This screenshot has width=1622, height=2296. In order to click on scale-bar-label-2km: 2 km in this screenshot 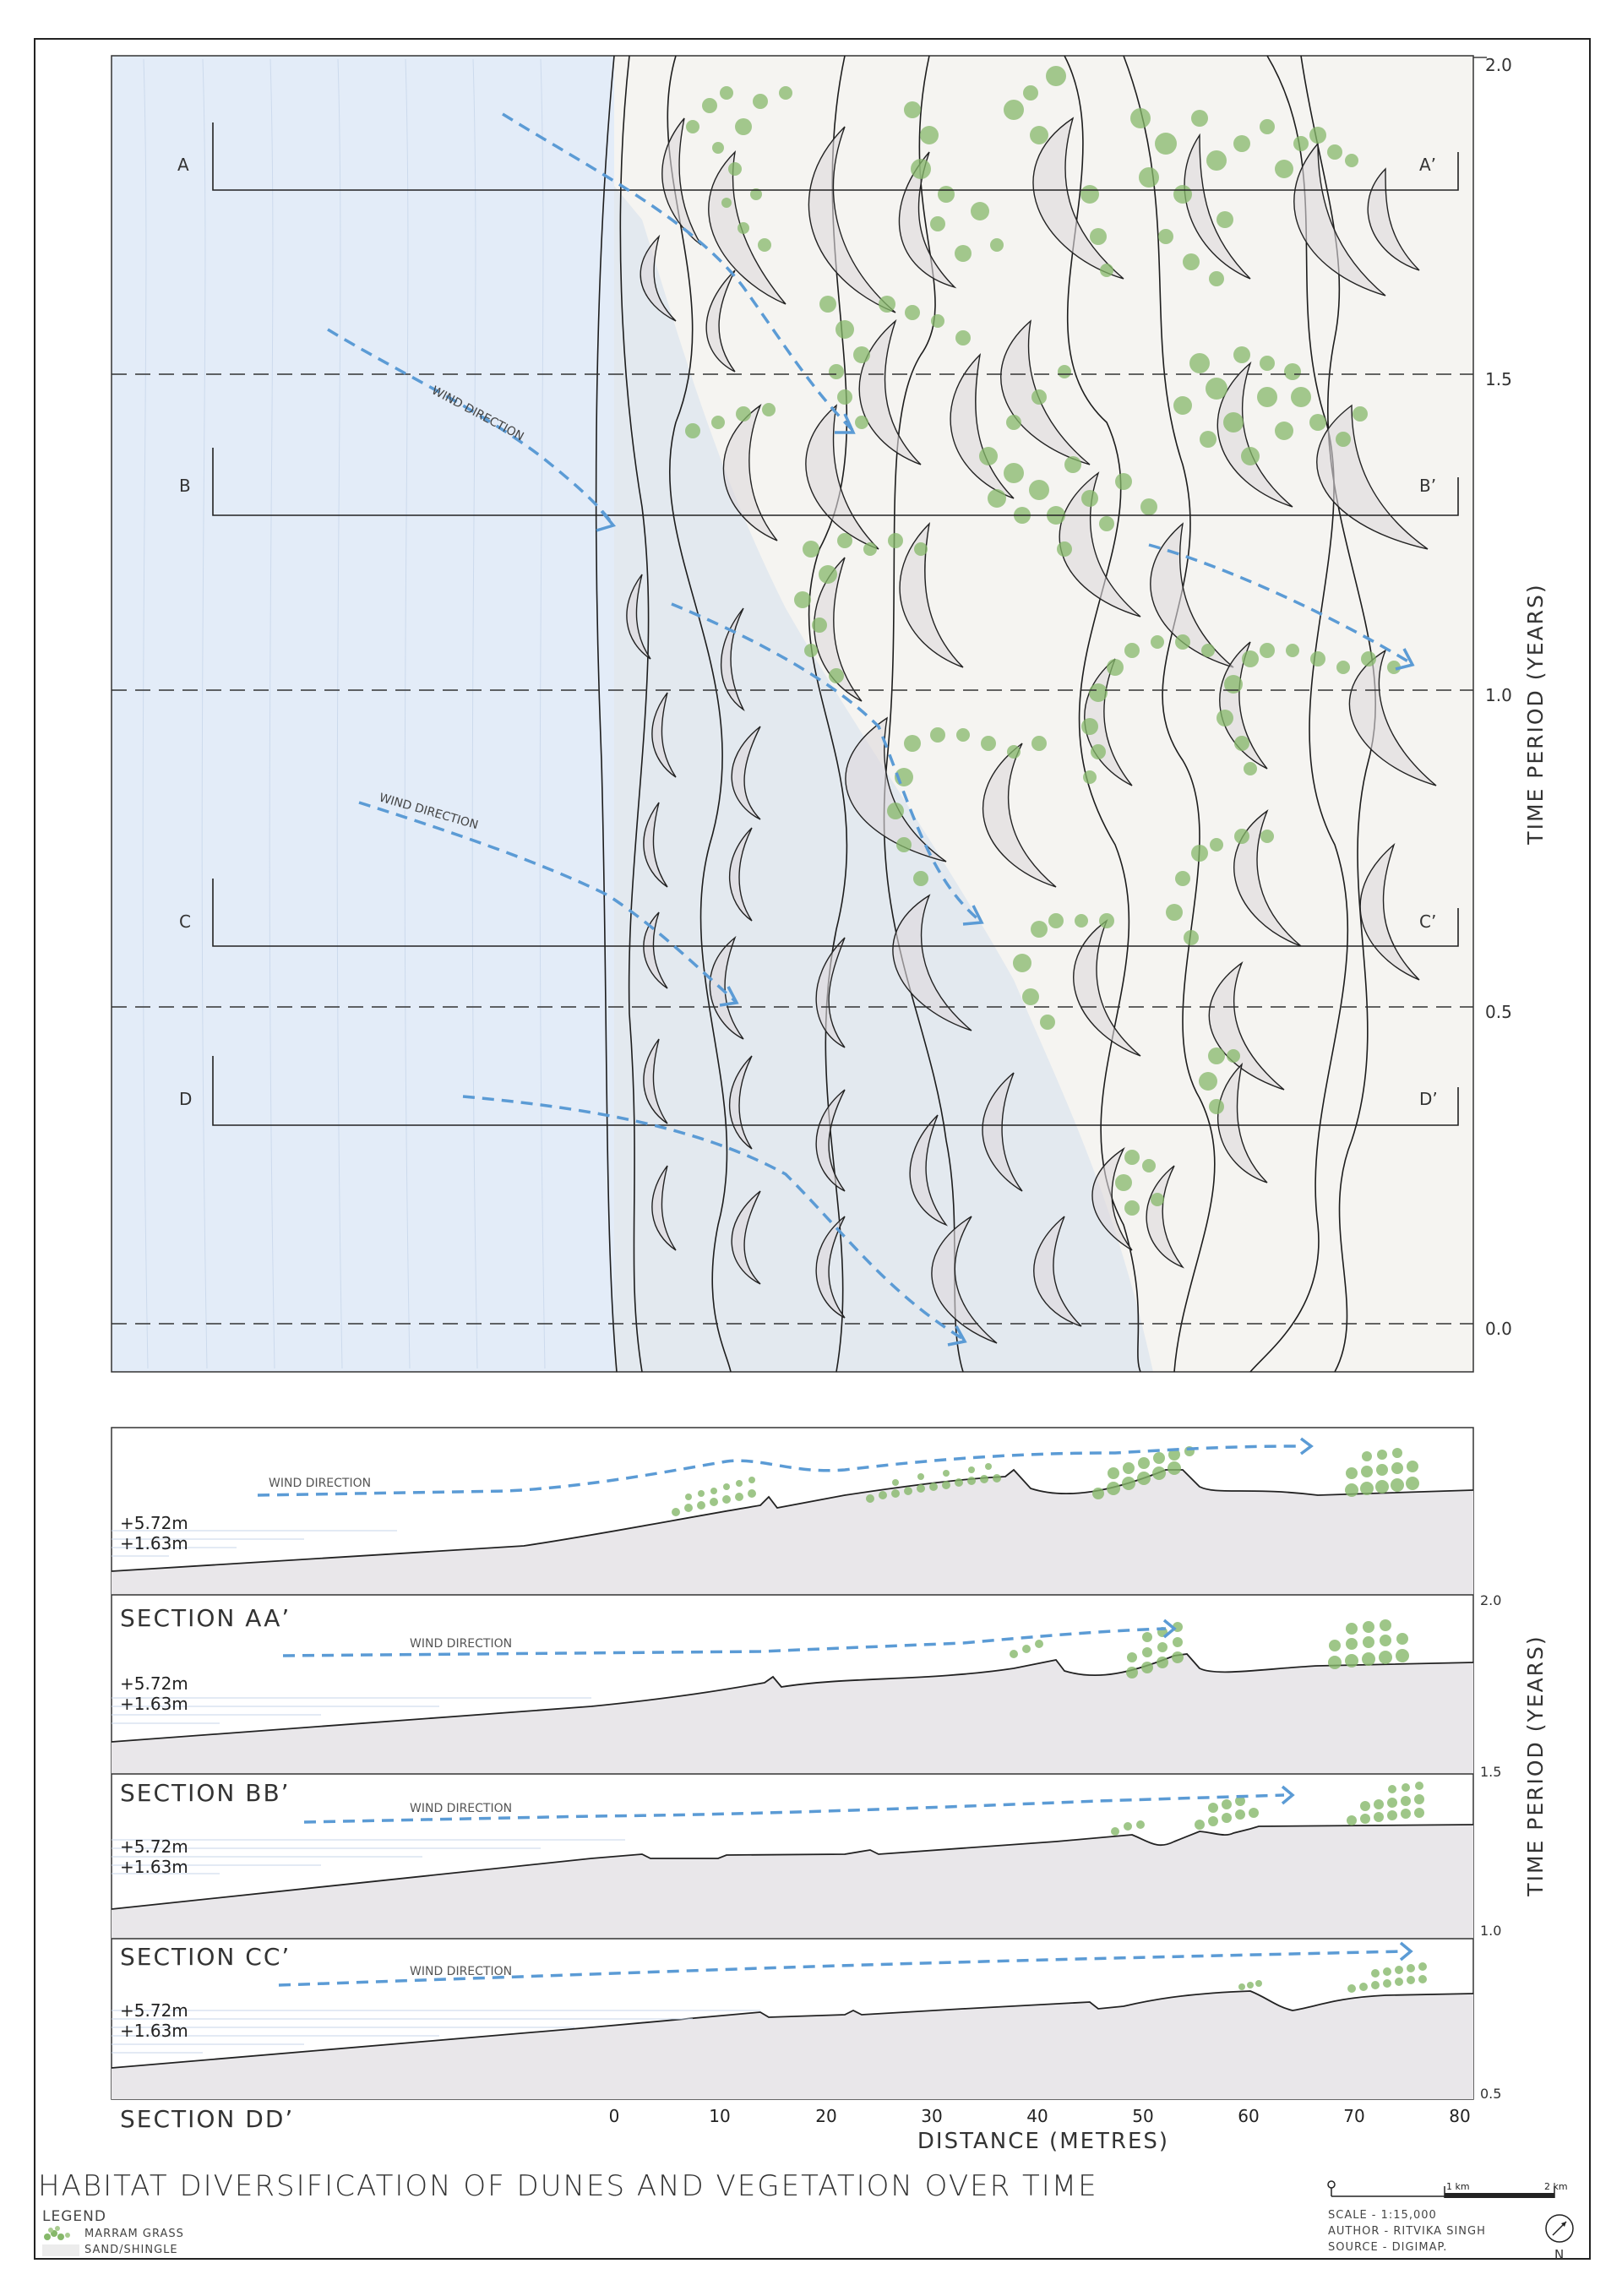, I will do `click(1556, 2186)`.